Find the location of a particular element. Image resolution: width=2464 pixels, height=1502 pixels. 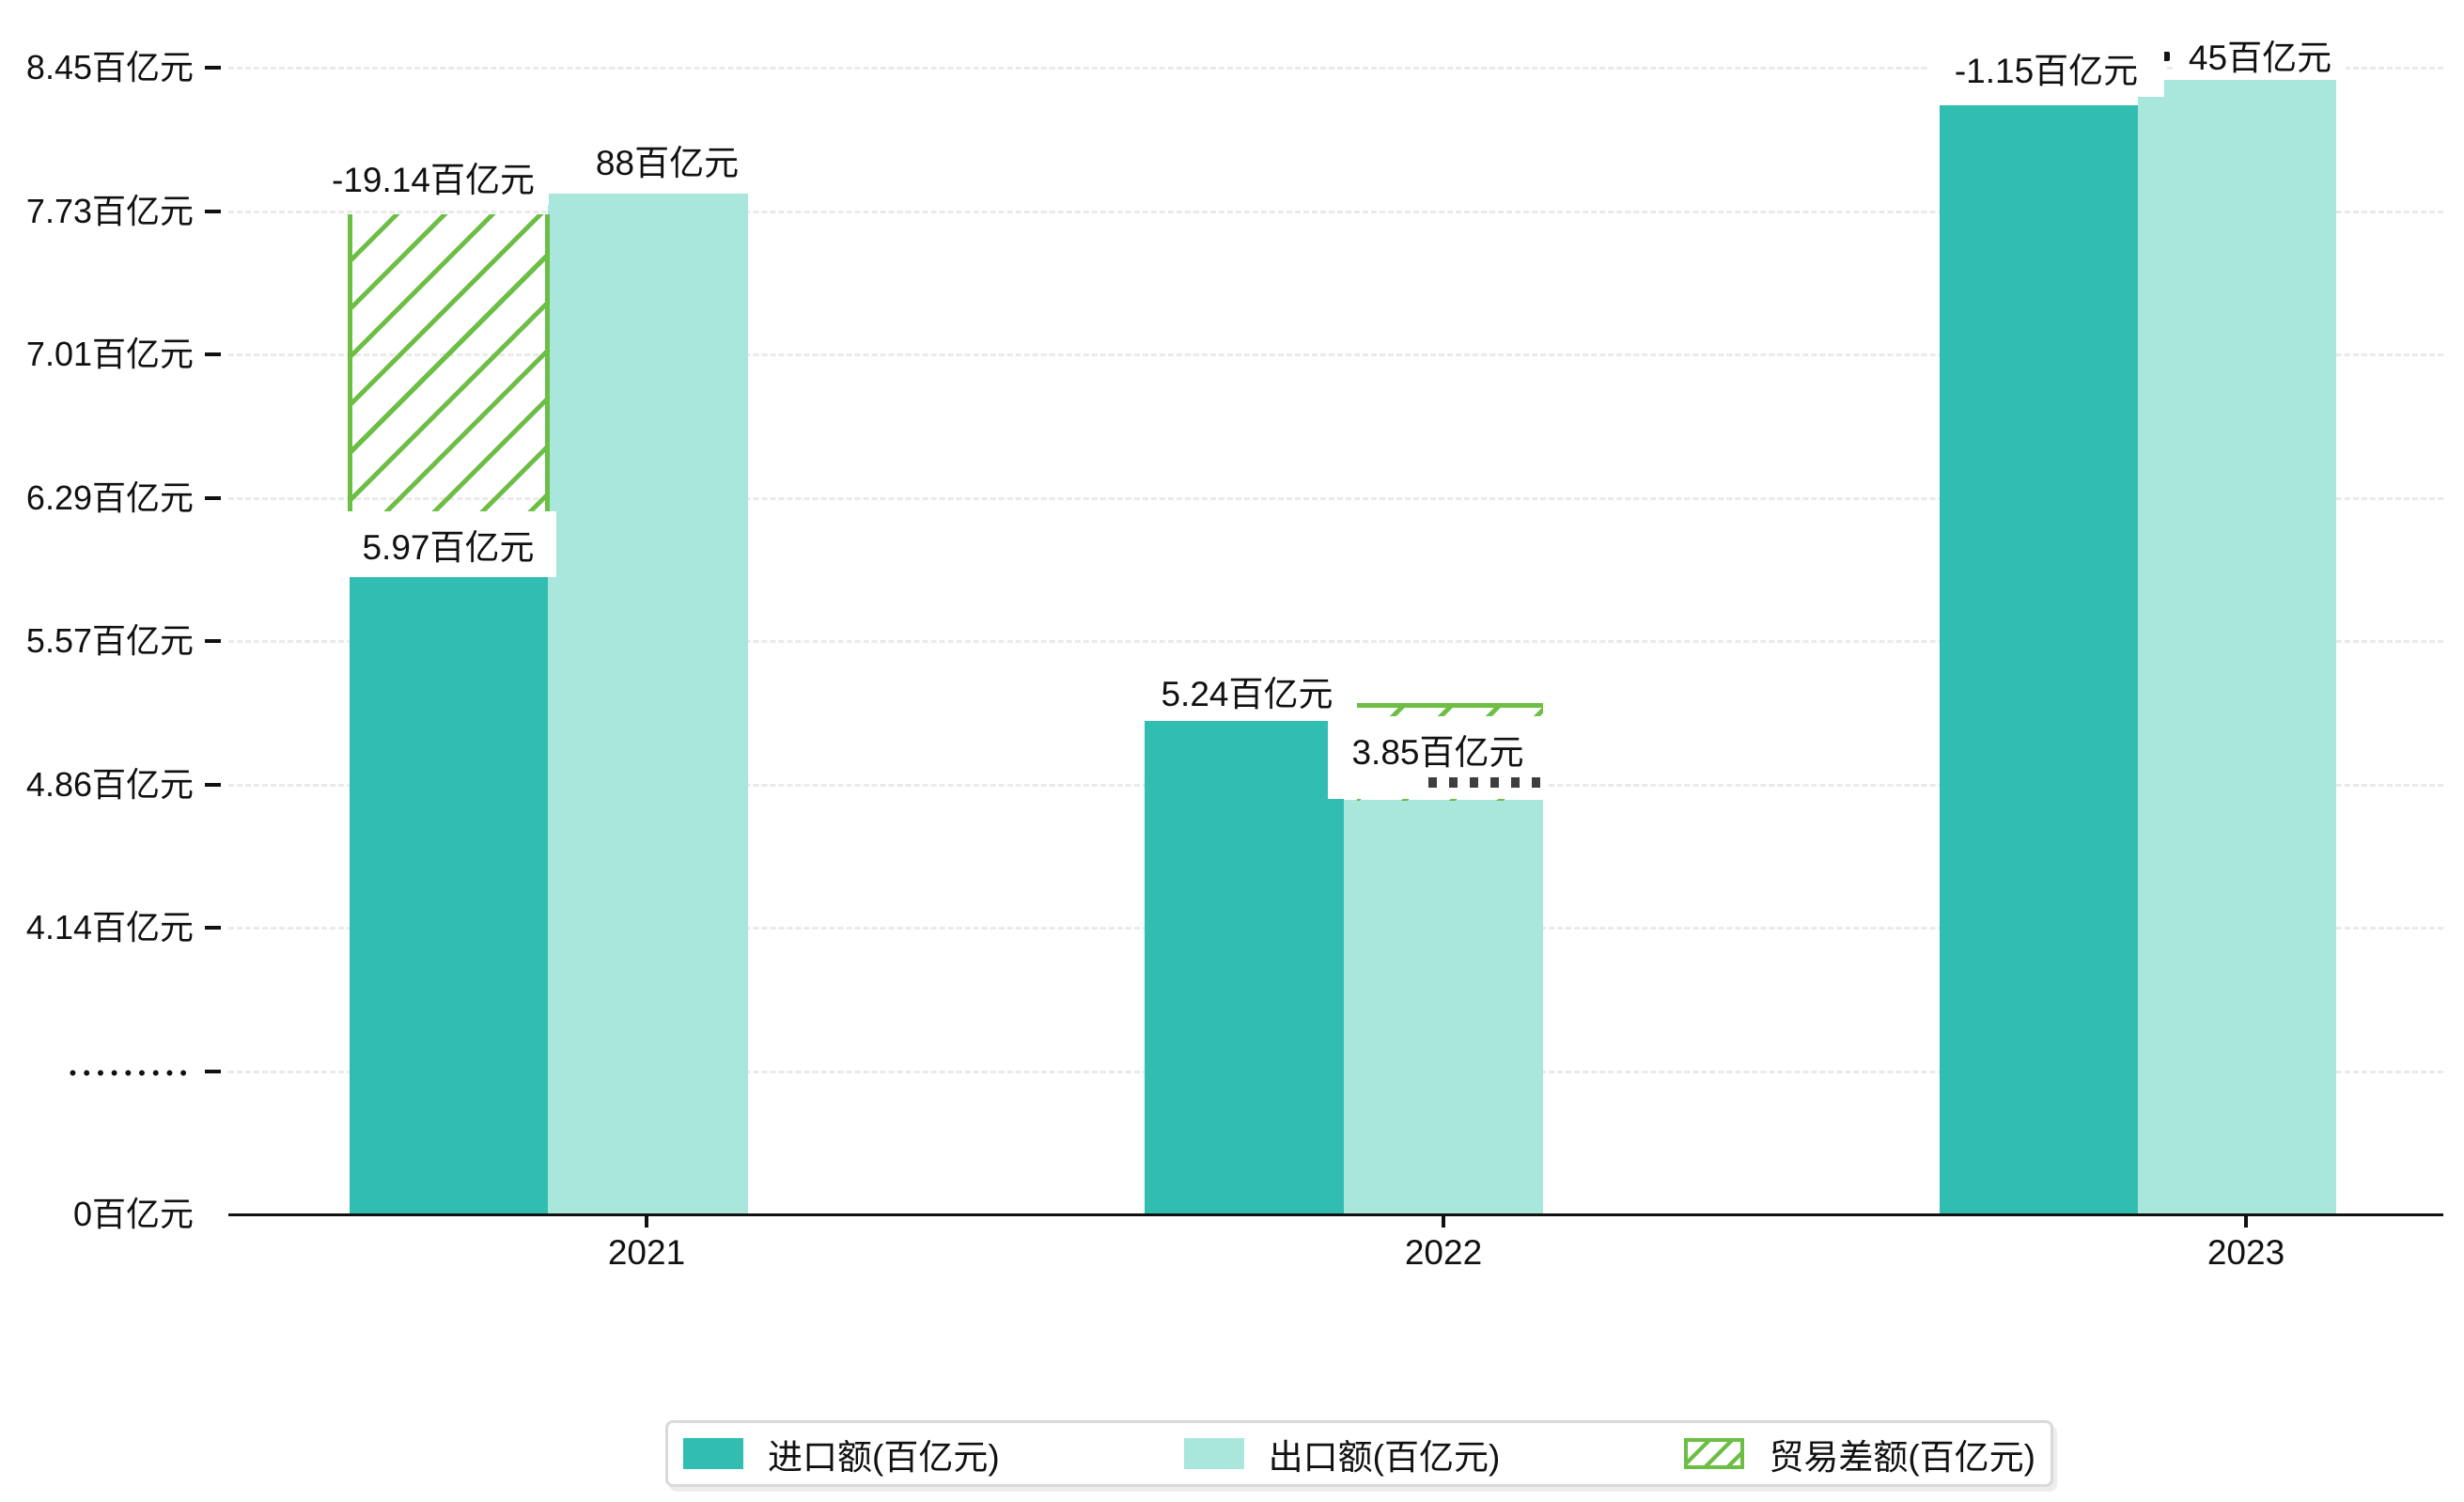

legend-item-import: 进口额(百亿元) is located at coordinates (841, 1454).